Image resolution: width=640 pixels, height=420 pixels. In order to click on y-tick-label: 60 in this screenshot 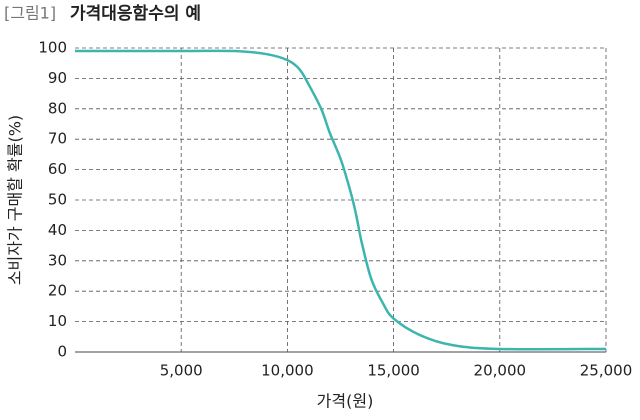, I will do `click(57, 169)`.